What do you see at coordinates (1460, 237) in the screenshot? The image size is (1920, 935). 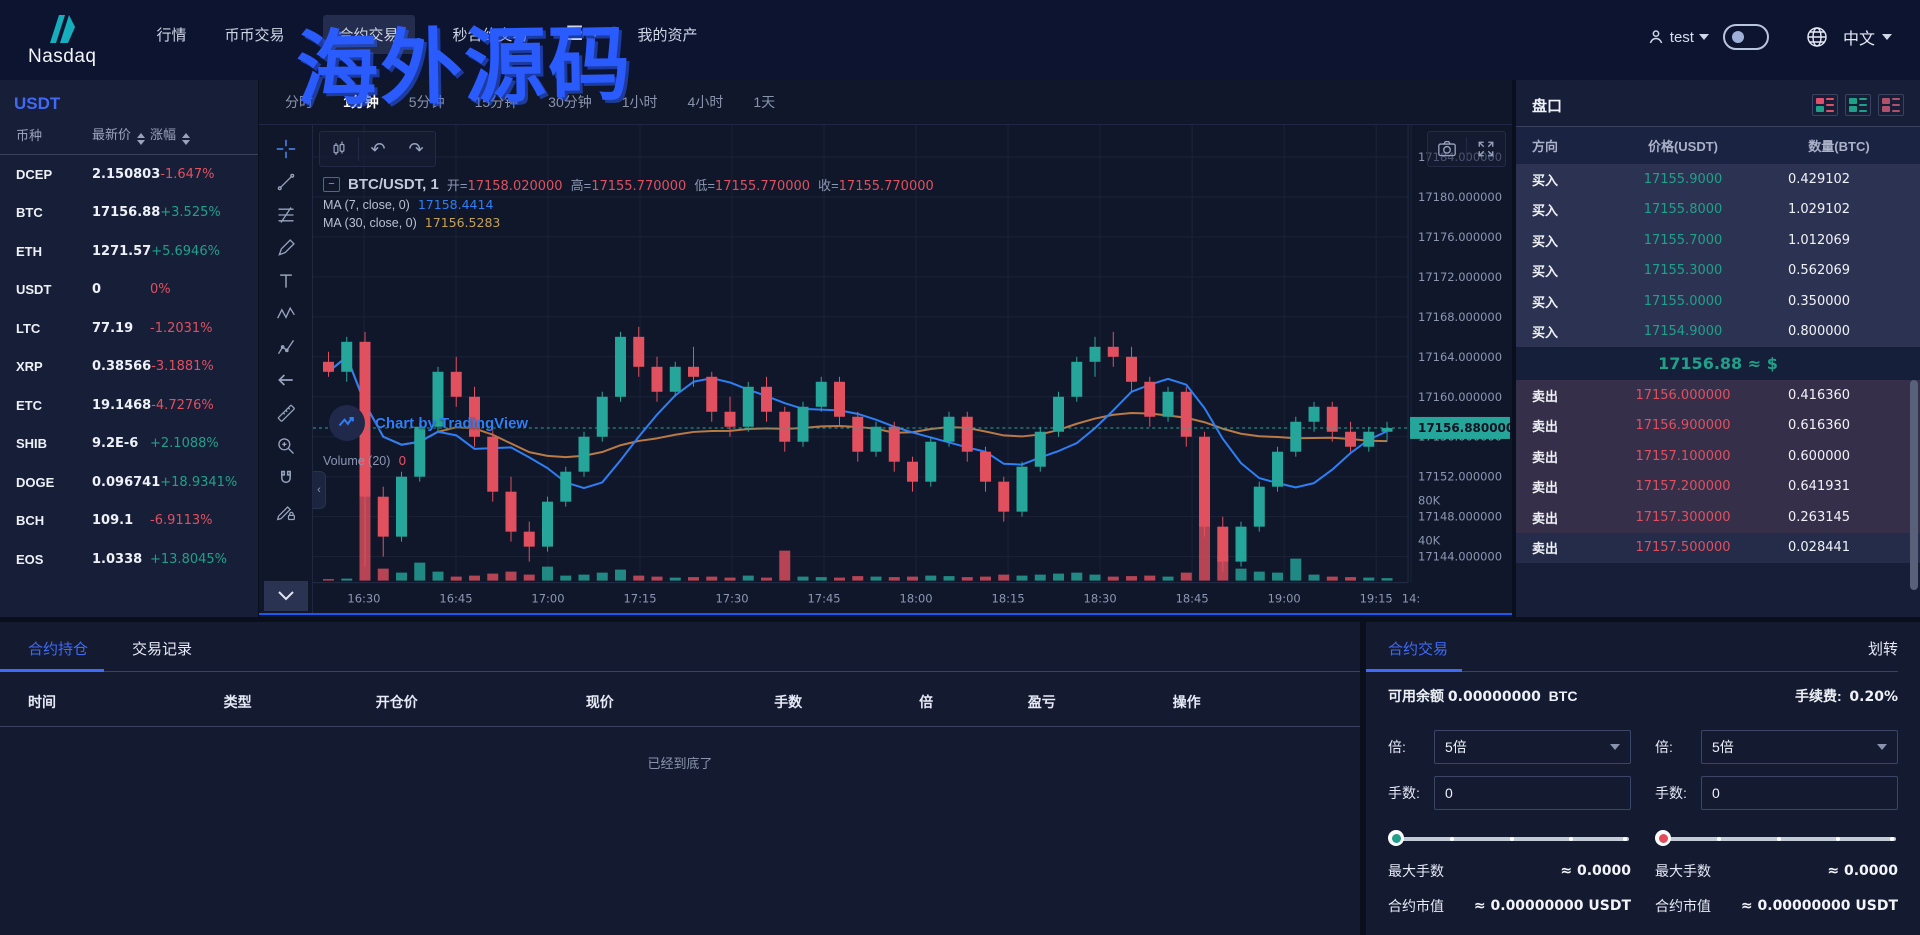 I see `svg-text: 17176.000000` at bounding box center [1460, 237].